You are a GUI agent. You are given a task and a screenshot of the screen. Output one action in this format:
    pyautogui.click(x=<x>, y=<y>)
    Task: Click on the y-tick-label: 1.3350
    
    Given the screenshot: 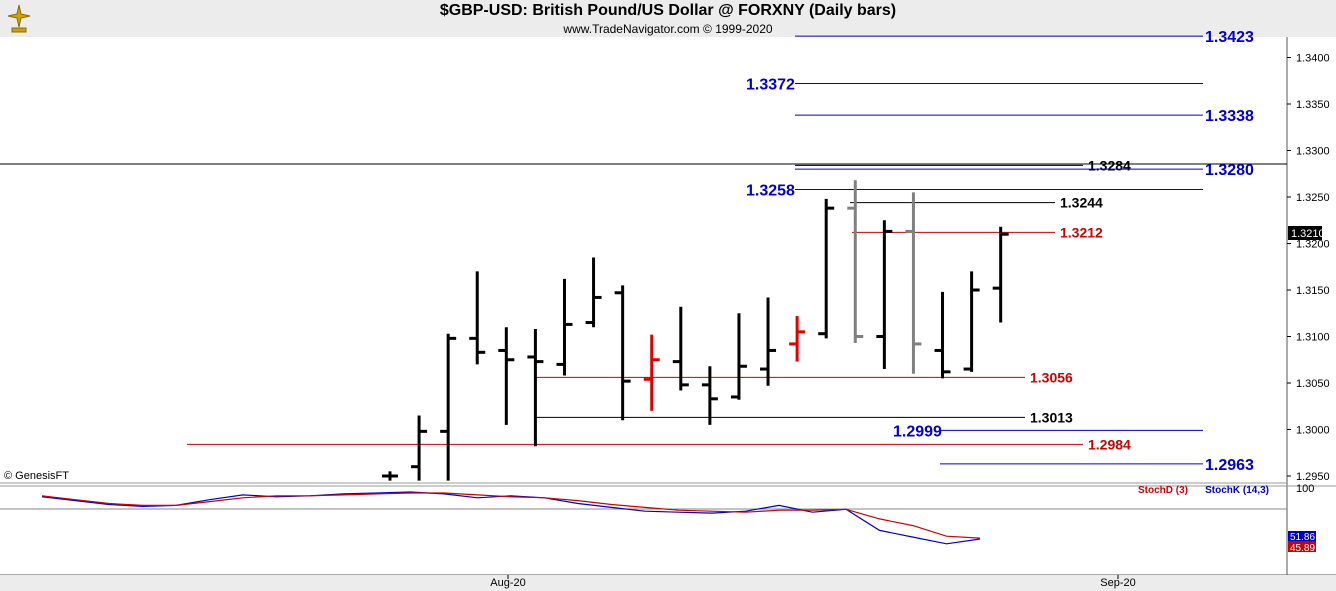 What is the action you would take?
    pyautogui.click(x=1313, y=105)
    